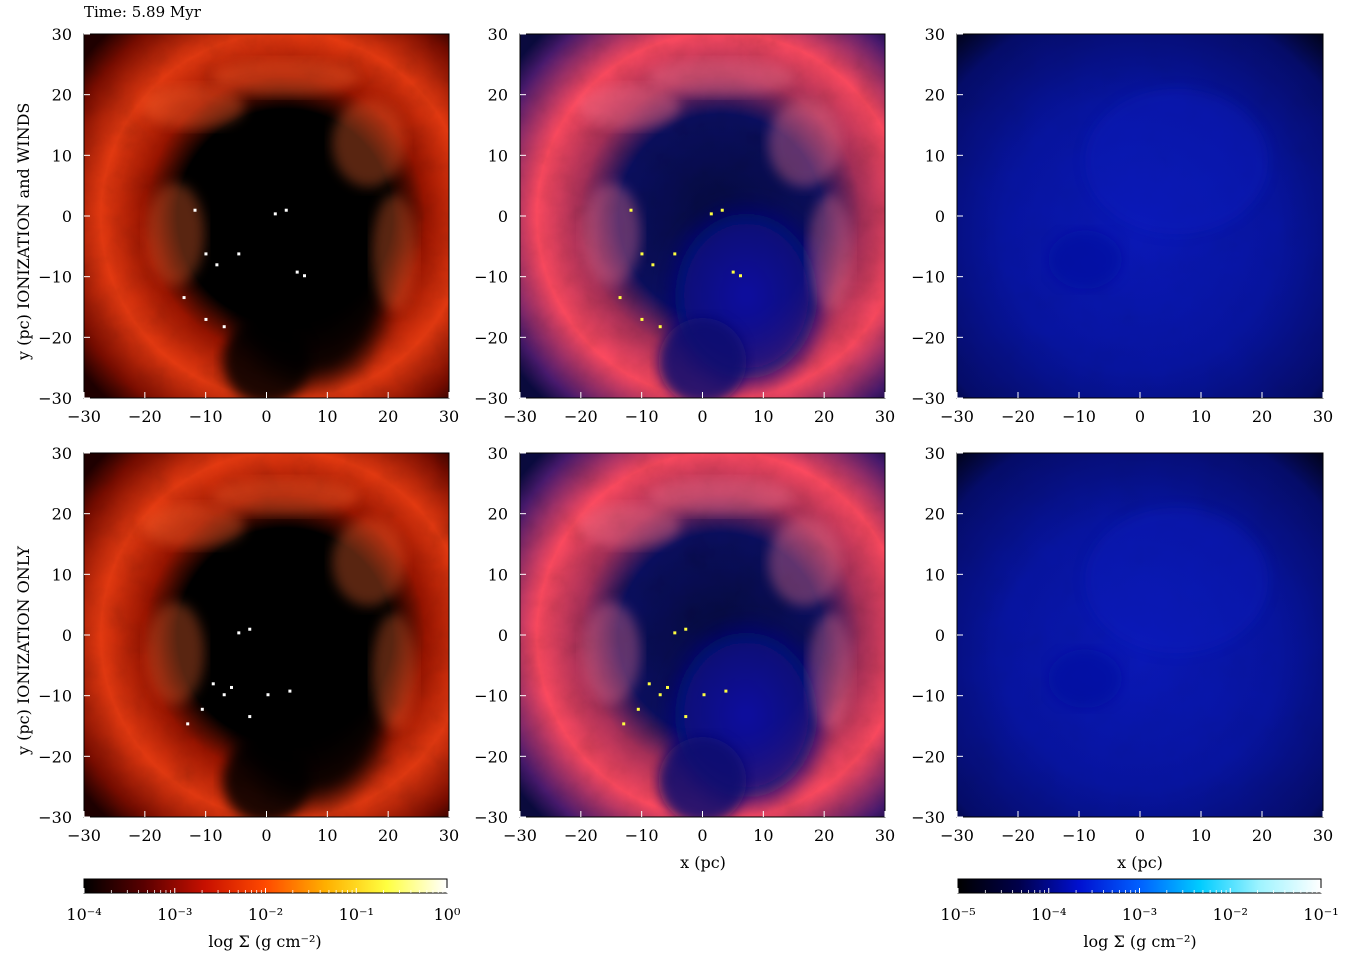  Describe the element at coordinates (248, 644) in the screenshot. I see `panel-4: −30 −20 −10 0 10 20 30 30 20 10 0 −10 −20 −30` at that location.